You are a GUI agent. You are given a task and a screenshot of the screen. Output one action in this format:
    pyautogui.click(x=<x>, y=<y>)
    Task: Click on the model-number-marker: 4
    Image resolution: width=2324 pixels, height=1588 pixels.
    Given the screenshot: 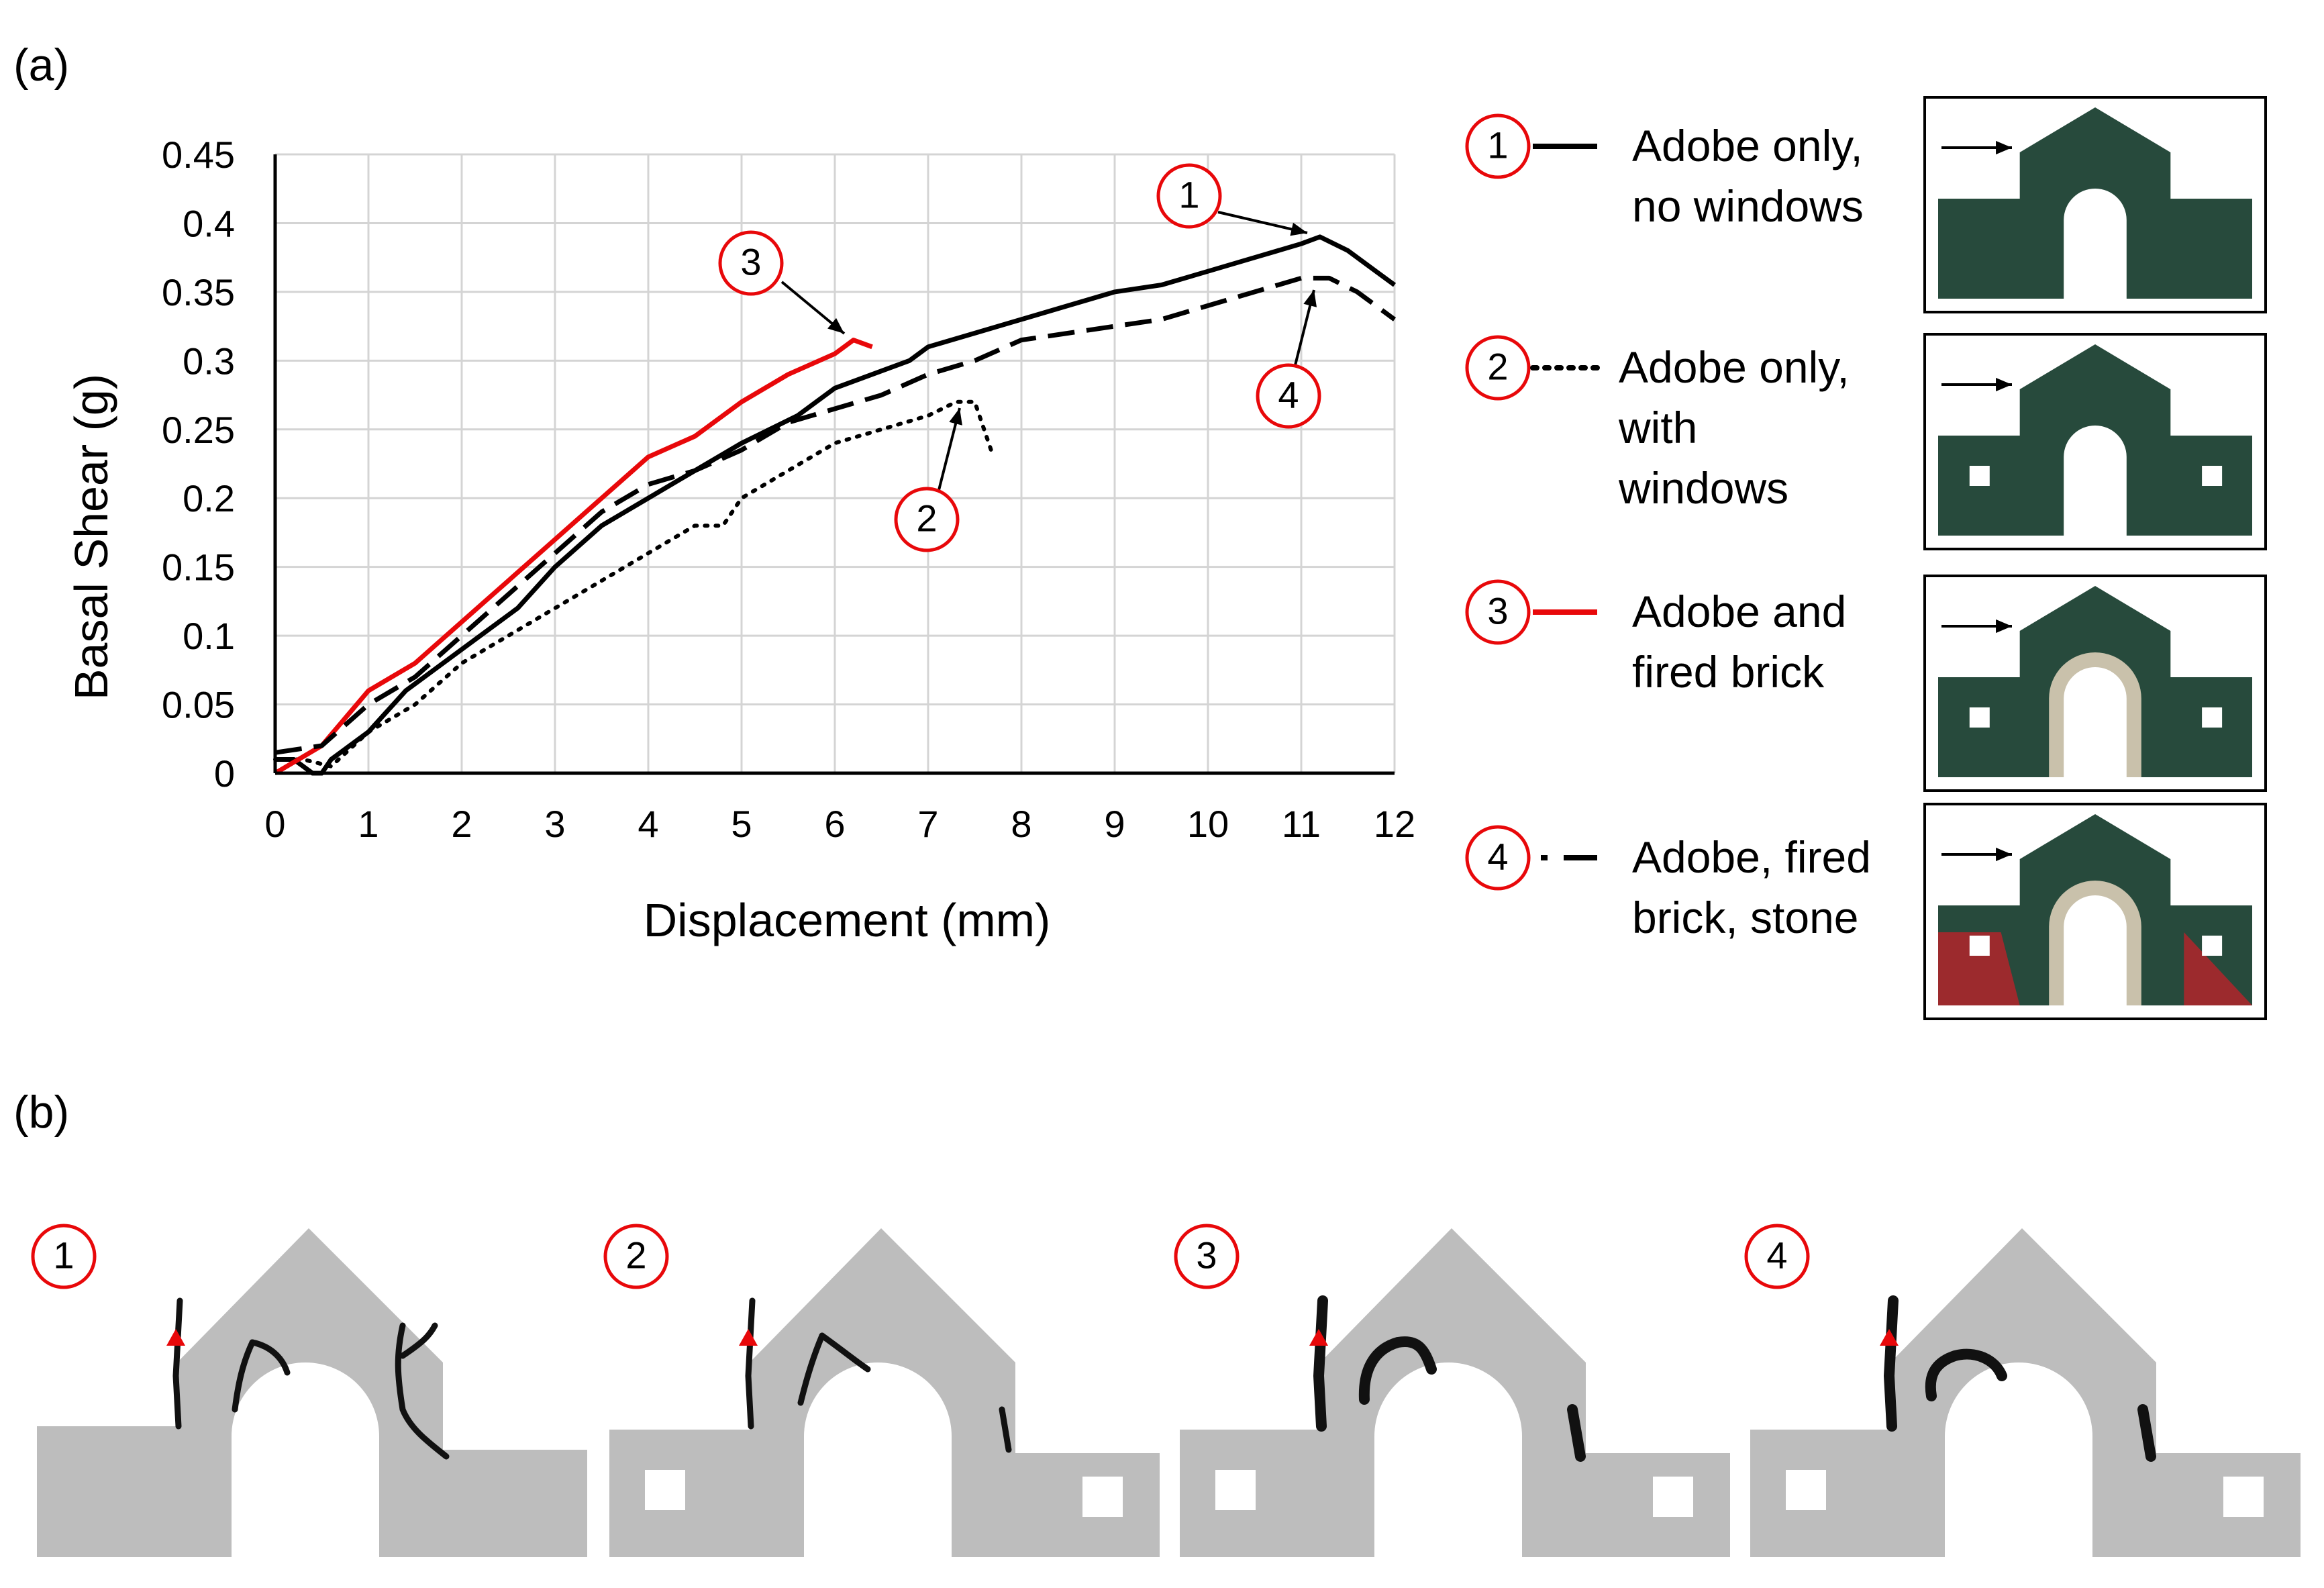 What is the action you would take?
    pyautogui.click(x=1777, y=1256)
    